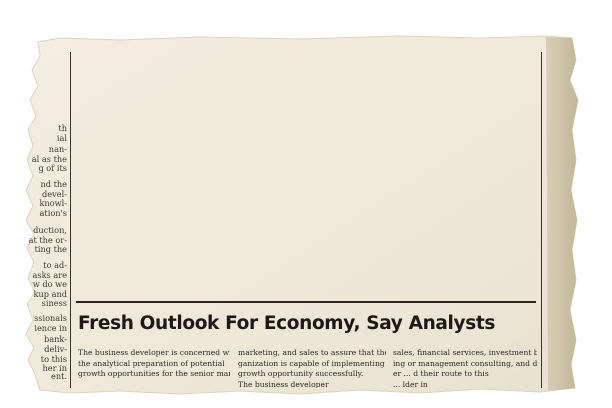  I want to click on left-fragment-line: kup and, so click(50, 294).